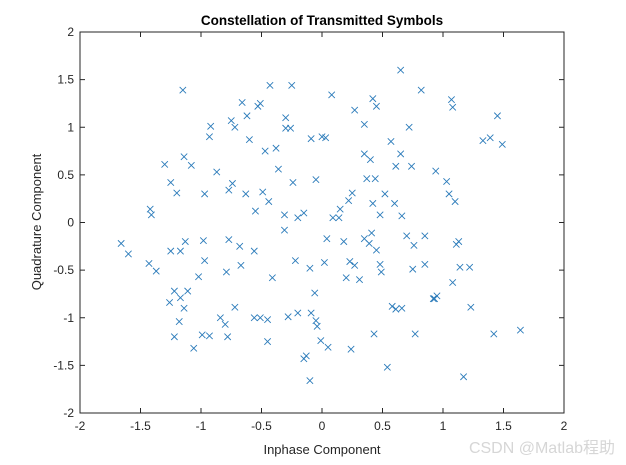 This screenshot has width=626, height=465. I want to click on y-tick-label: 2, so click(70, 32).